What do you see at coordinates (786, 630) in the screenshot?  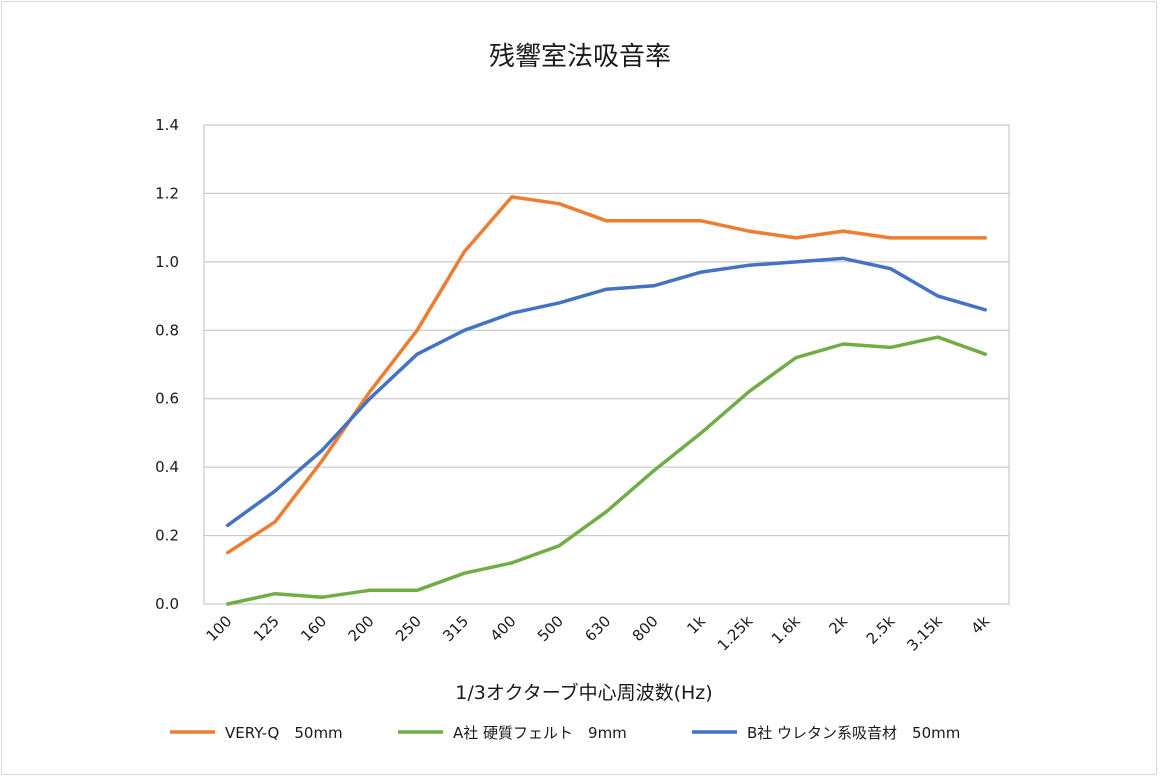 I see `x-tick-label: 1.6k` at bounding box center [786, 630].